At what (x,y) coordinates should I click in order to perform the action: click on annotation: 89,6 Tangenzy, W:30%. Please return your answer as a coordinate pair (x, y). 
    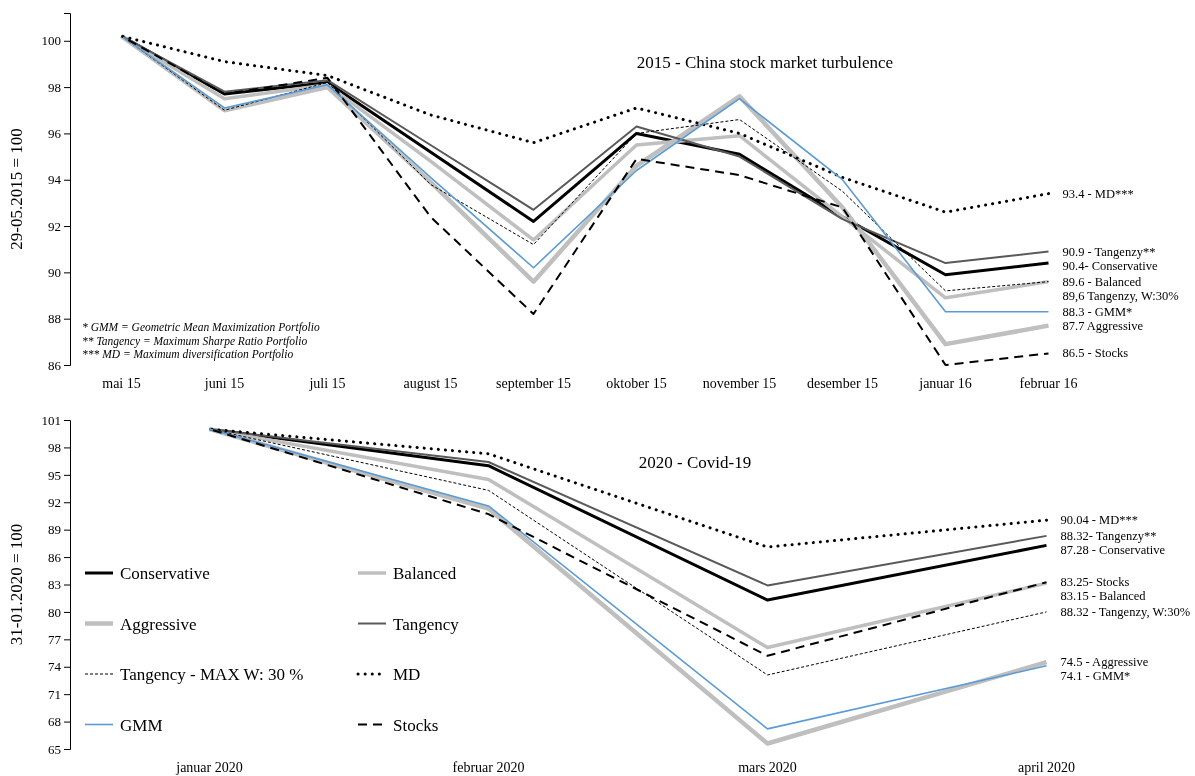
    Looking at the image, I should click on (1120, 295).